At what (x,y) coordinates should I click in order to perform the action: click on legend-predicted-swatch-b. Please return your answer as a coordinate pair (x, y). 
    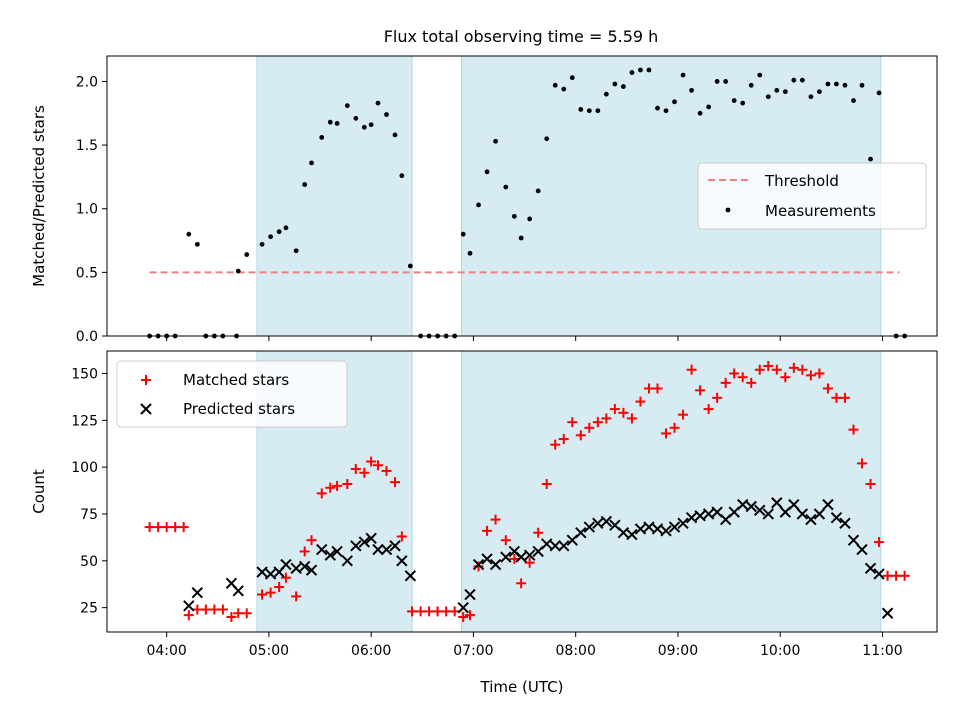
    Looking at the image, I should click on (146, 409).